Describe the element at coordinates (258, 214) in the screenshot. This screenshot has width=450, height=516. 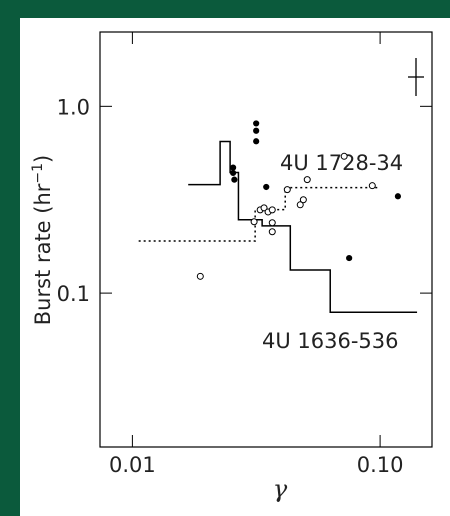
I see `step-line` at that location.